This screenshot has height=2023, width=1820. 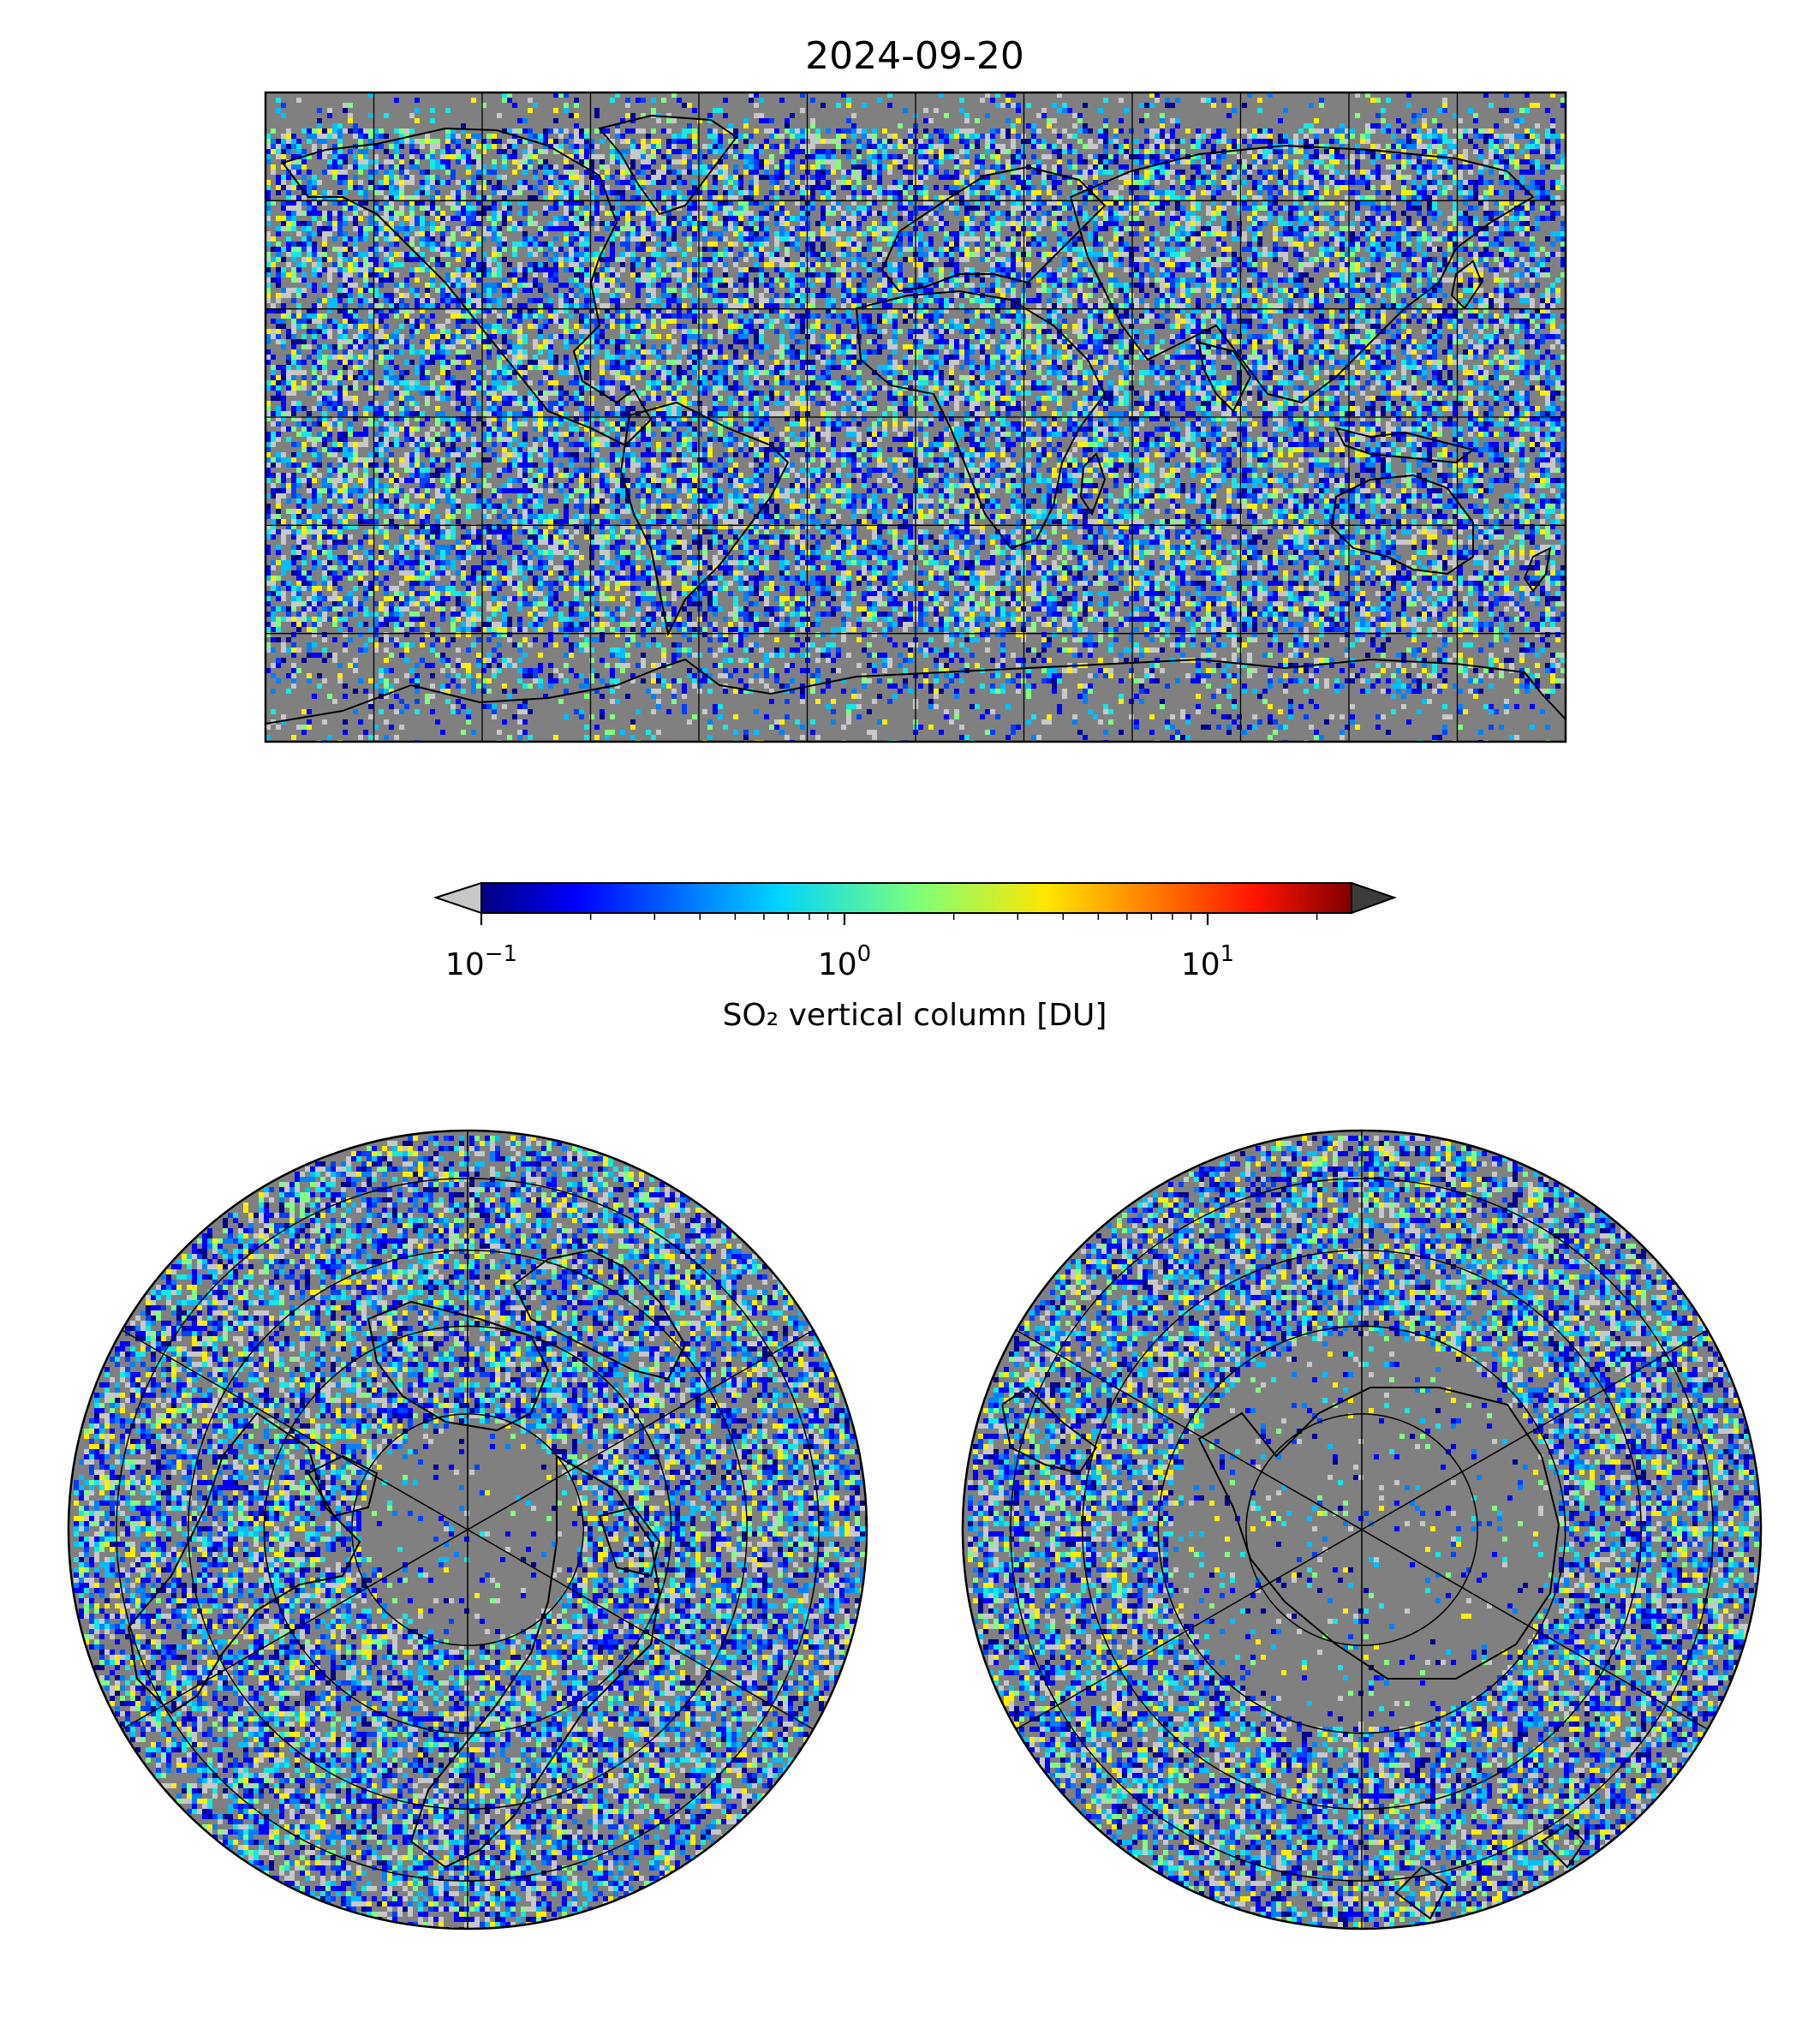 I want to click on figure-title: 2024-09-20, so click(x=915, y=56).